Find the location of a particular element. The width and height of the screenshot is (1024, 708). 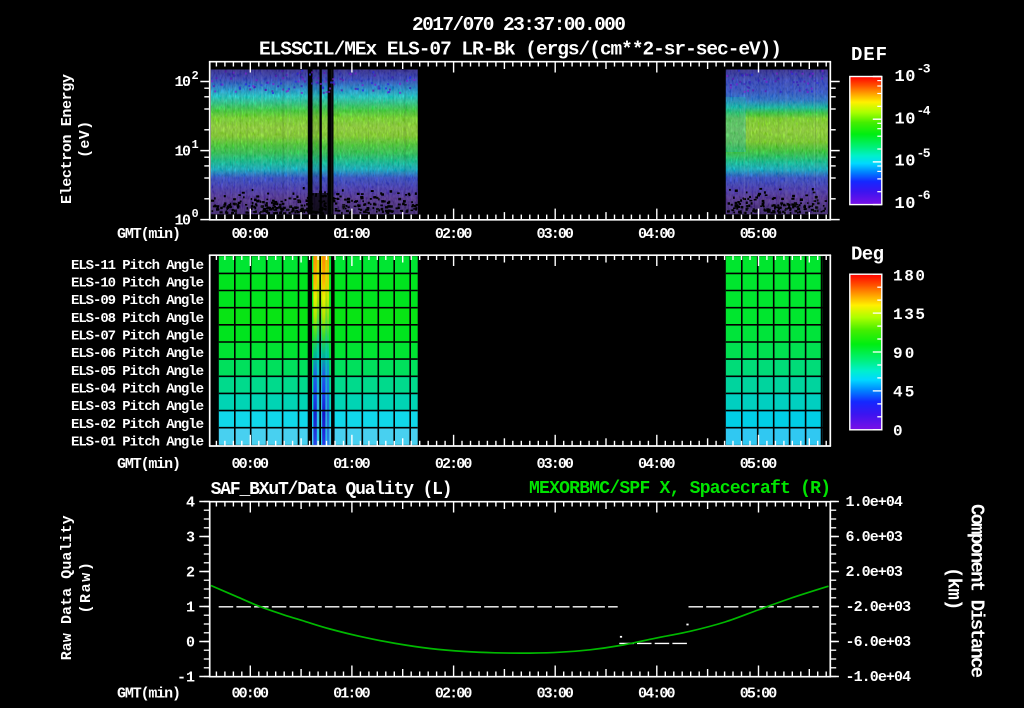

svg-text: Electron Energy is located at coordinates (67, 139).